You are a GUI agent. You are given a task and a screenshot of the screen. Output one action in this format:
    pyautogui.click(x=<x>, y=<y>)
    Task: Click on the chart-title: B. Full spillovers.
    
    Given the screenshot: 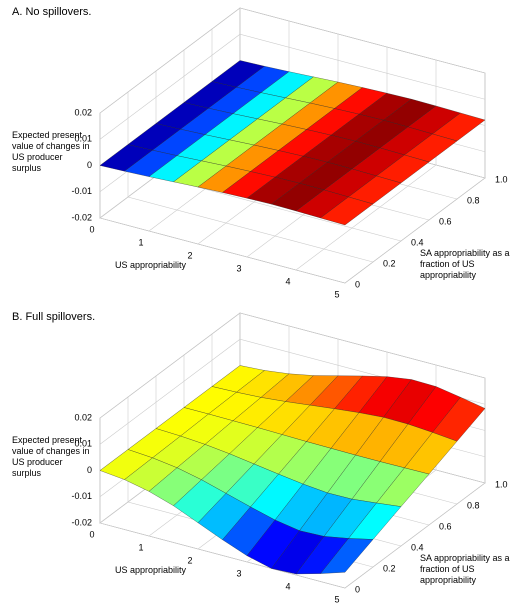 What is the action you would take?
    pyautogui.click(x=54, y=317)
    